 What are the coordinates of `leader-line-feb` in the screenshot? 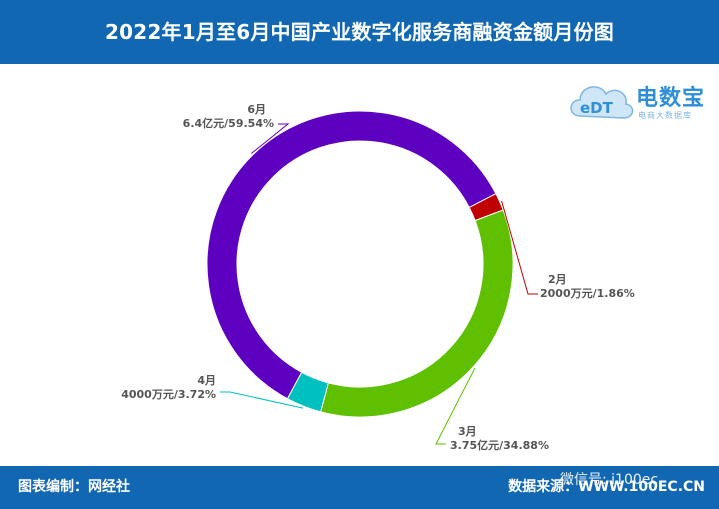 It's located at (519, 247).